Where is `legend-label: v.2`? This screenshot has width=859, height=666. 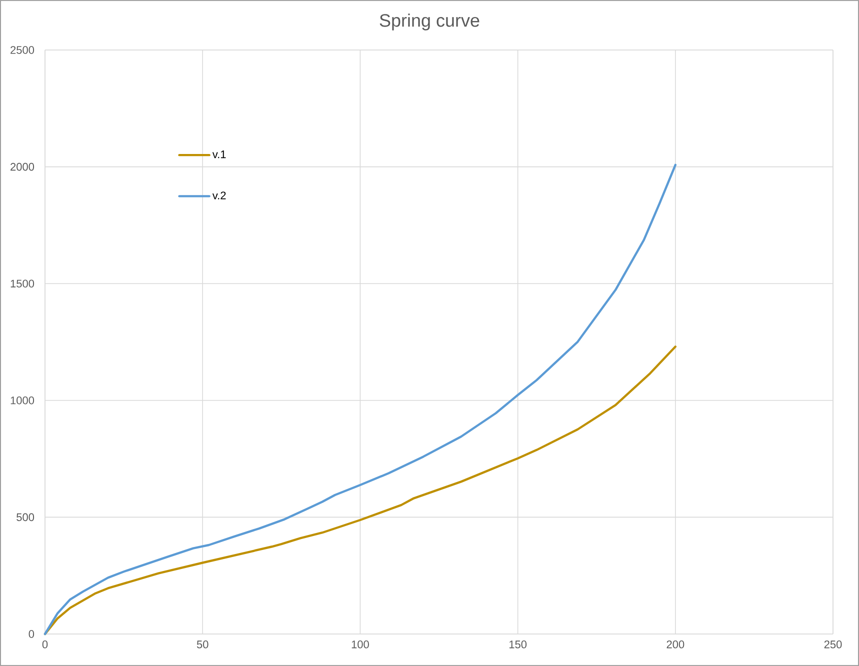 legend-label: v.2 is located at coordinates (219, 196).